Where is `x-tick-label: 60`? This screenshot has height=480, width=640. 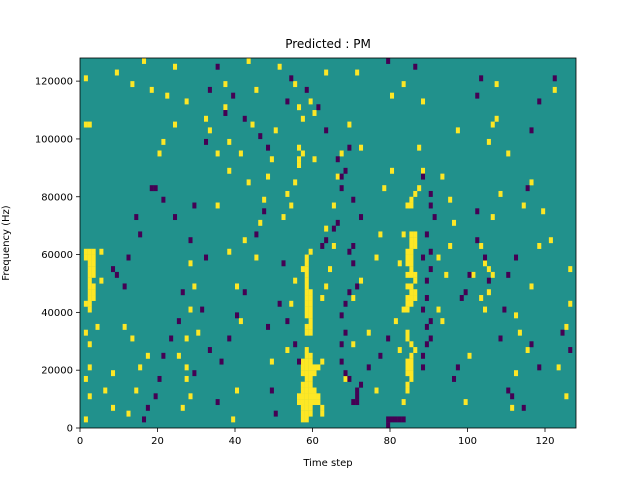 x-tick-label: 60 is located at coordinates (312, 441).